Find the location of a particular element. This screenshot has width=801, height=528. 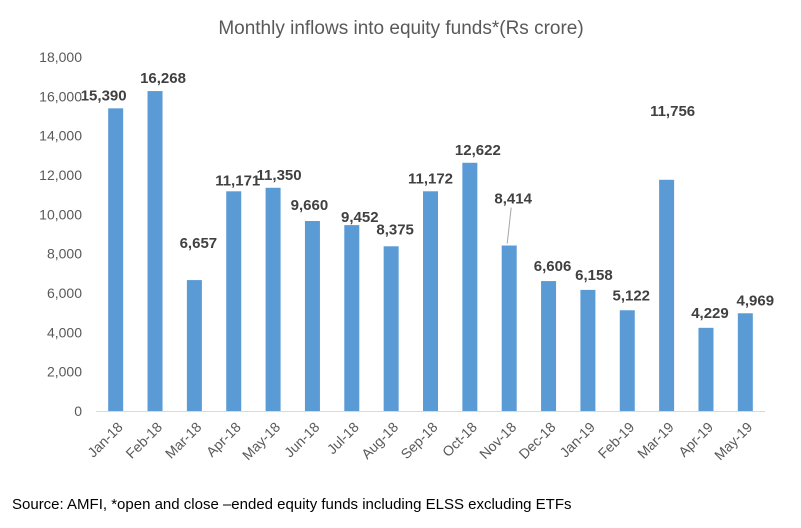

data-label: 16,268 is located at coordinates (163, 78).